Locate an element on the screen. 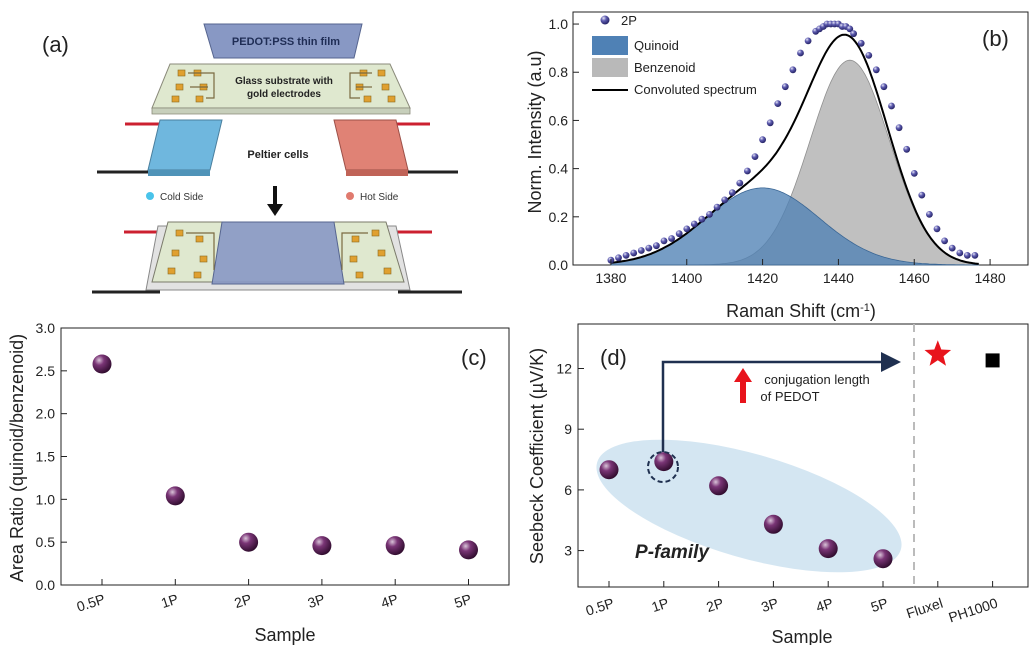 The height and width of the screenshot is (645, 1033). legend-quinoid-swatch is located at coordinates (610, 45).